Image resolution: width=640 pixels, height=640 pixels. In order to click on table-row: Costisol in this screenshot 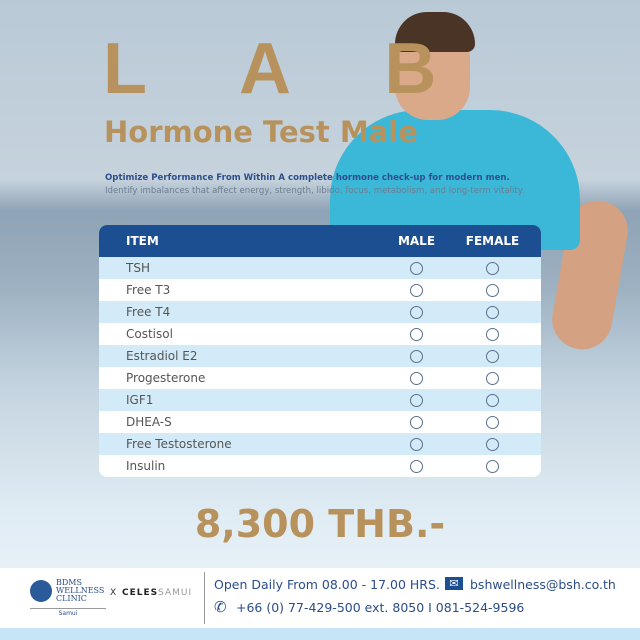, I will do `click(320, 334)`.